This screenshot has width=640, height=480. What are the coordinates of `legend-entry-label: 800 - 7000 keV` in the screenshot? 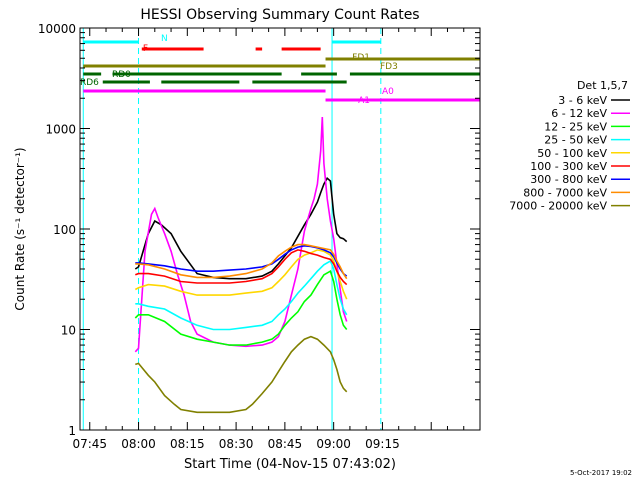 It's located at (565, 192).